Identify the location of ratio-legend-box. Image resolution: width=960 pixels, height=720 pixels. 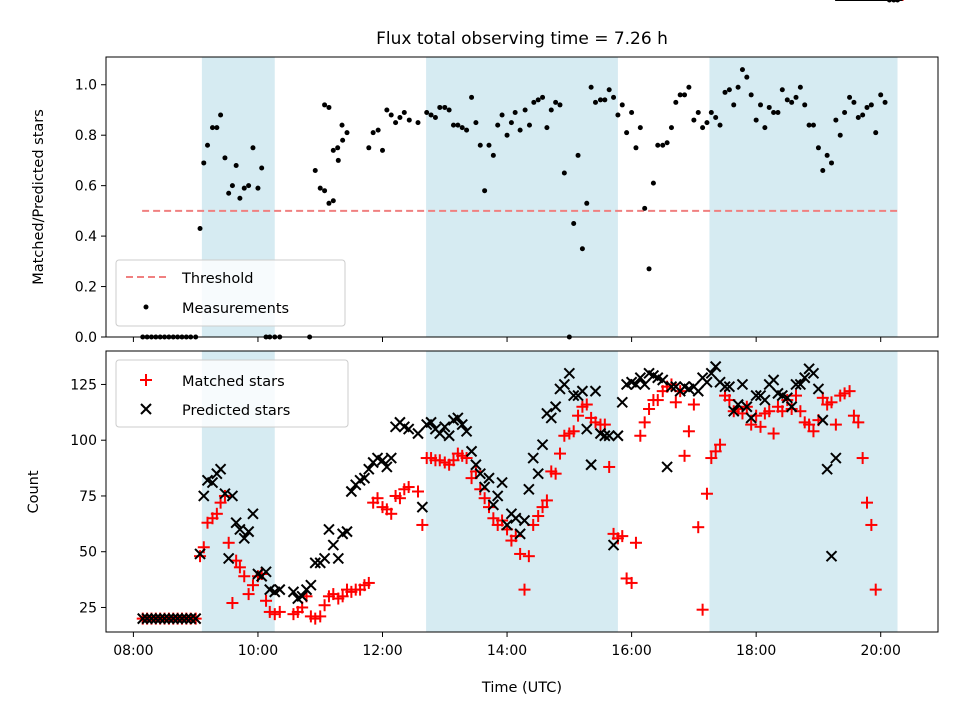
(230, 293).